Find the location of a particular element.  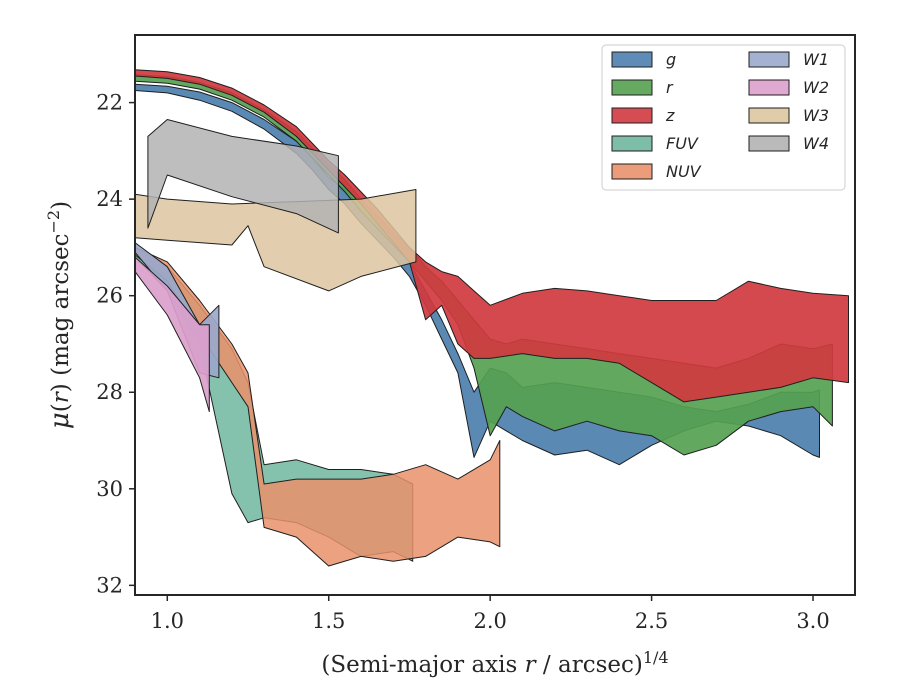

legend-swatch-w4 is located at coordinates (769, 143).